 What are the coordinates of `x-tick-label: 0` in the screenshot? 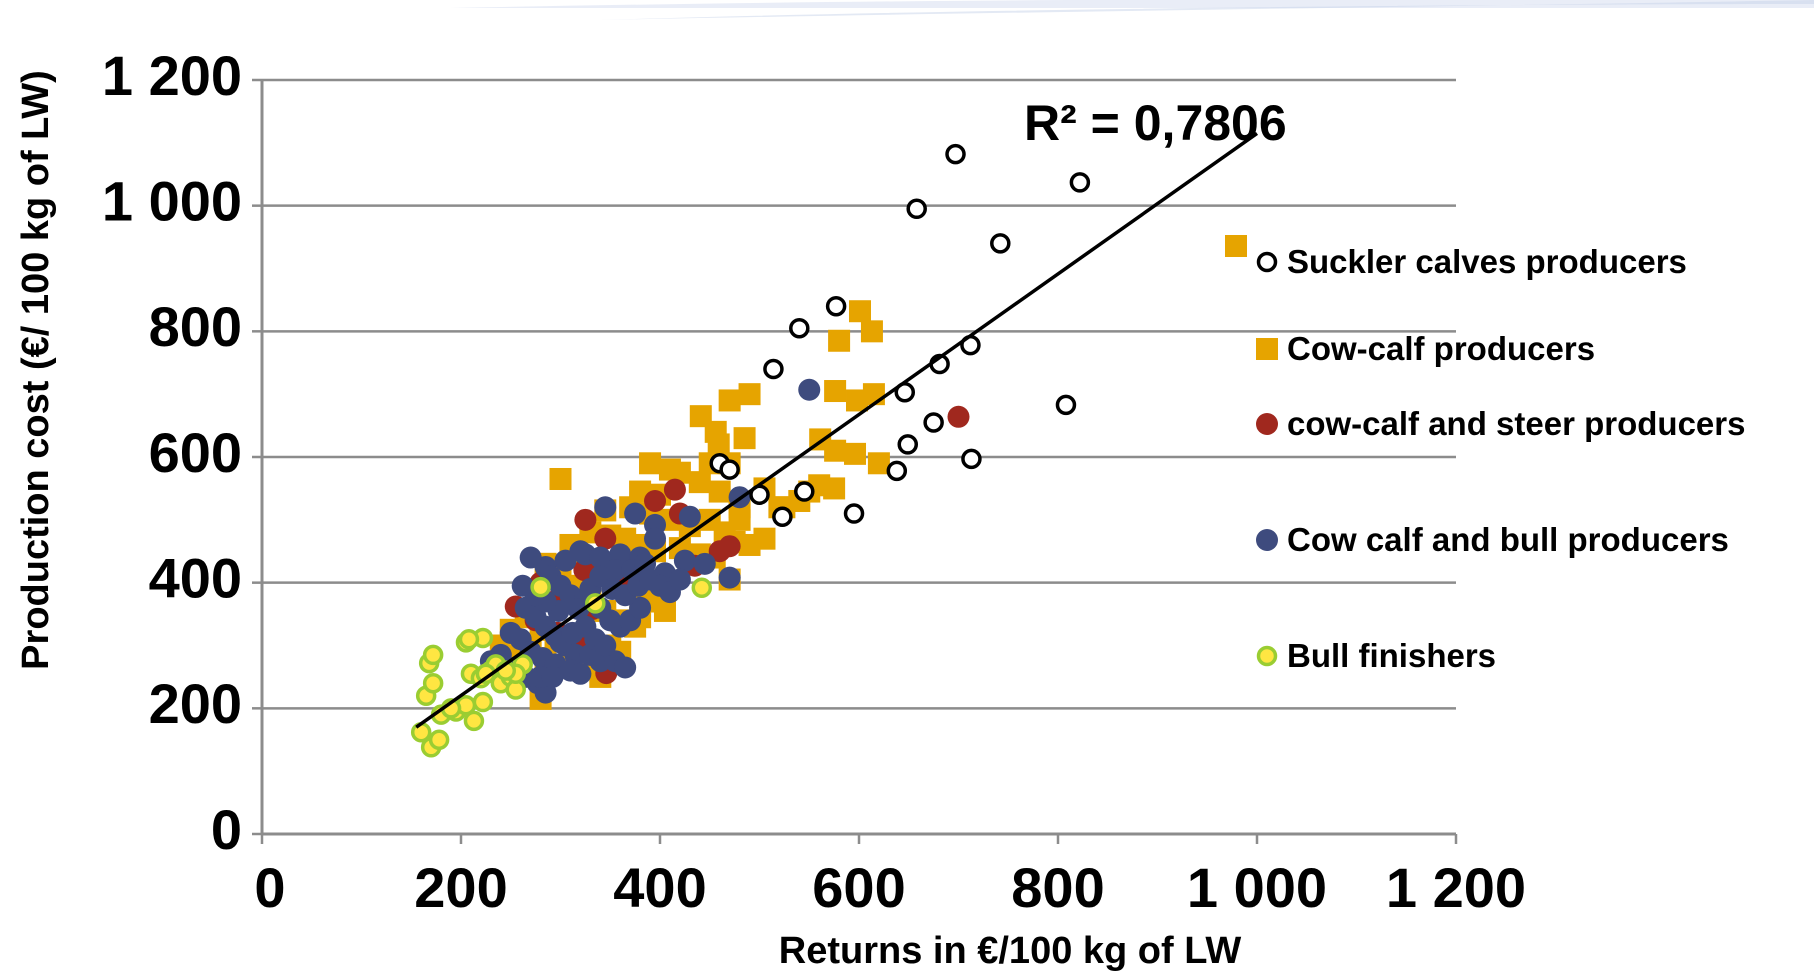 It's located at (269, 887).